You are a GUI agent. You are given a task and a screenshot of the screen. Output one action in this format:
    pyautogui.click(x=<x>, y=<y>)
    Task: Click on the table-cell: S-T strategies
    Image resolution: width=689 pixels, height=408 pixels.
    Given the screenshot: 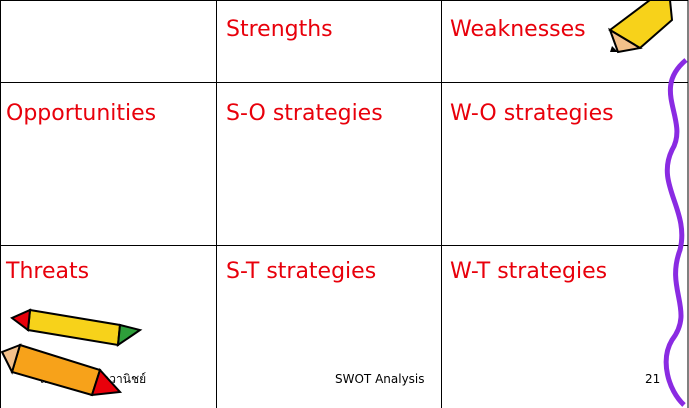 What is the action you would take?
    pyautogui.click(x=301, y=271)
    